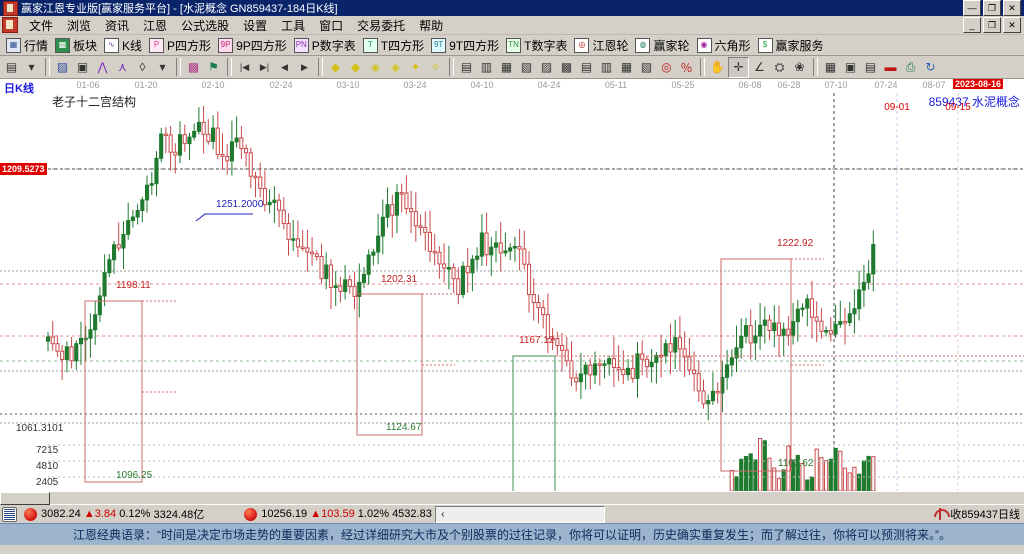 This screenshot has height=554, width=1024. Describe the element at coordinates (738, 67) in the screenshot. I see `crosshair-icon: ✛` at that location.